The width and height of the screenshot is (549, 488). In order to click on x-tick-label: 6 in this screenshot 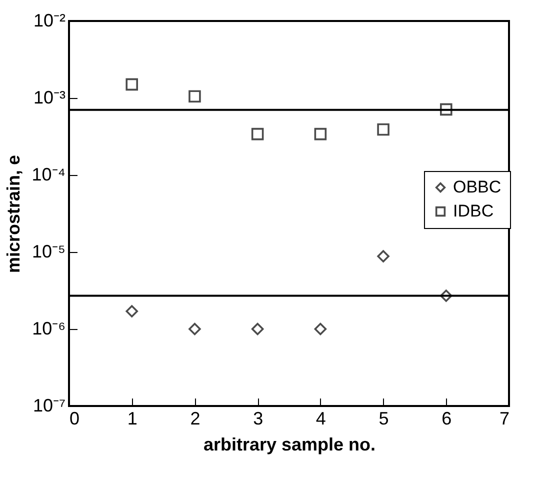, I will do `click(447, 418)`.